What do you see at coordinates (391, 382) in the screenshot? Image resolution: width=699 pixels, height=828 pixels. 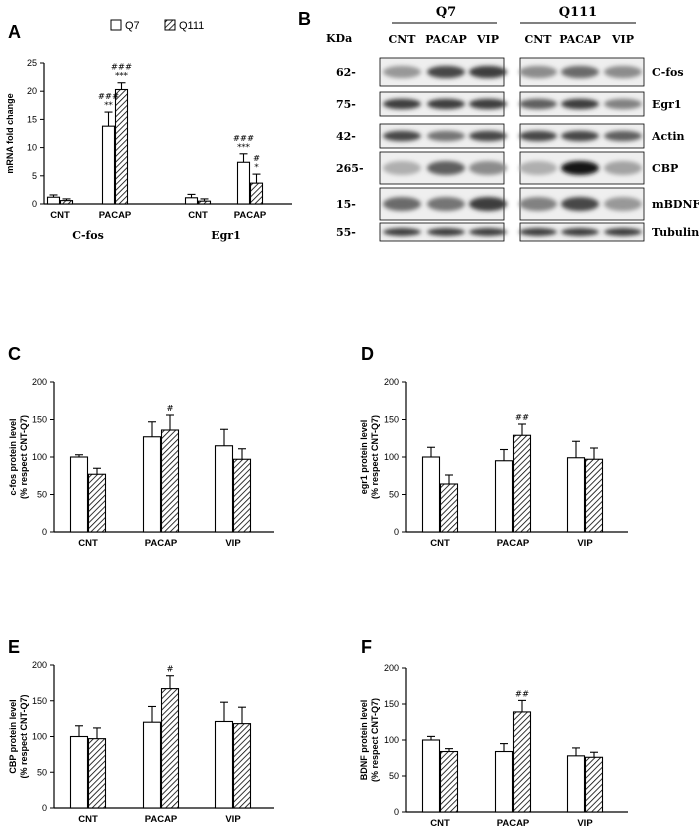 I see `chart-d-y-tick-label: 200` at bounding box center [391, 382].